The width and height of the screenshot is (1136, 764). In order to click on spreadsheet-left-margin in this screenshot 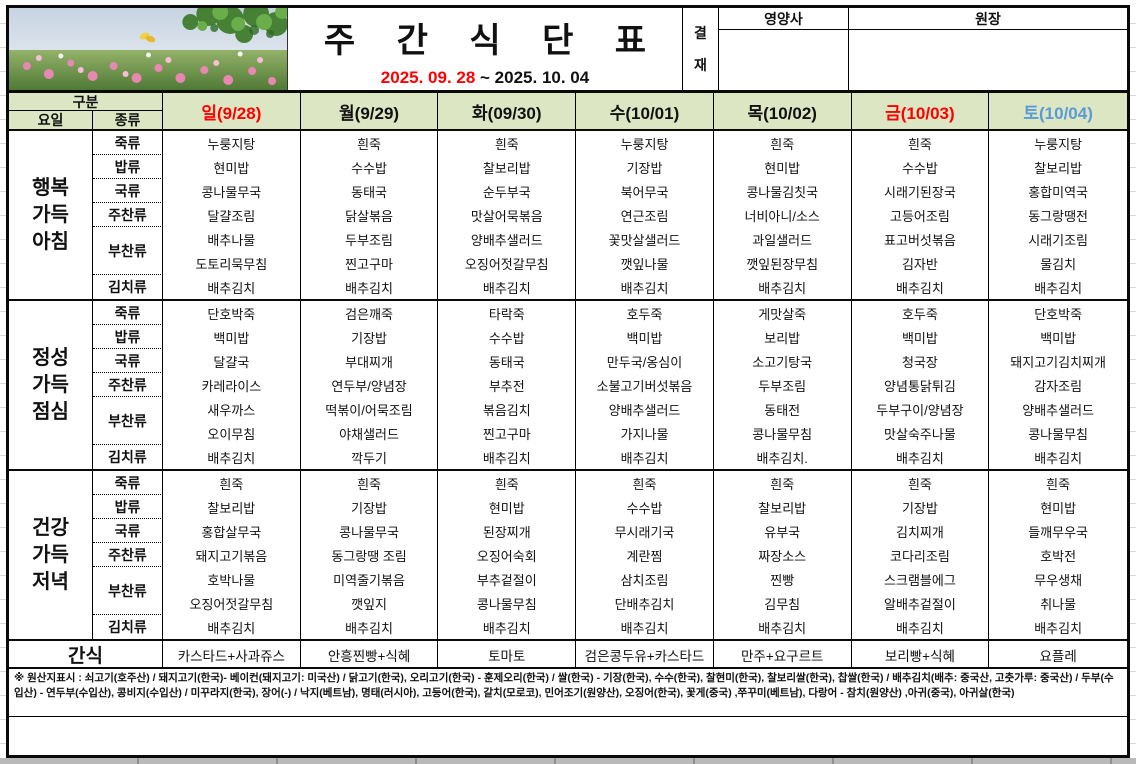, I will do `click(3, 379)`.